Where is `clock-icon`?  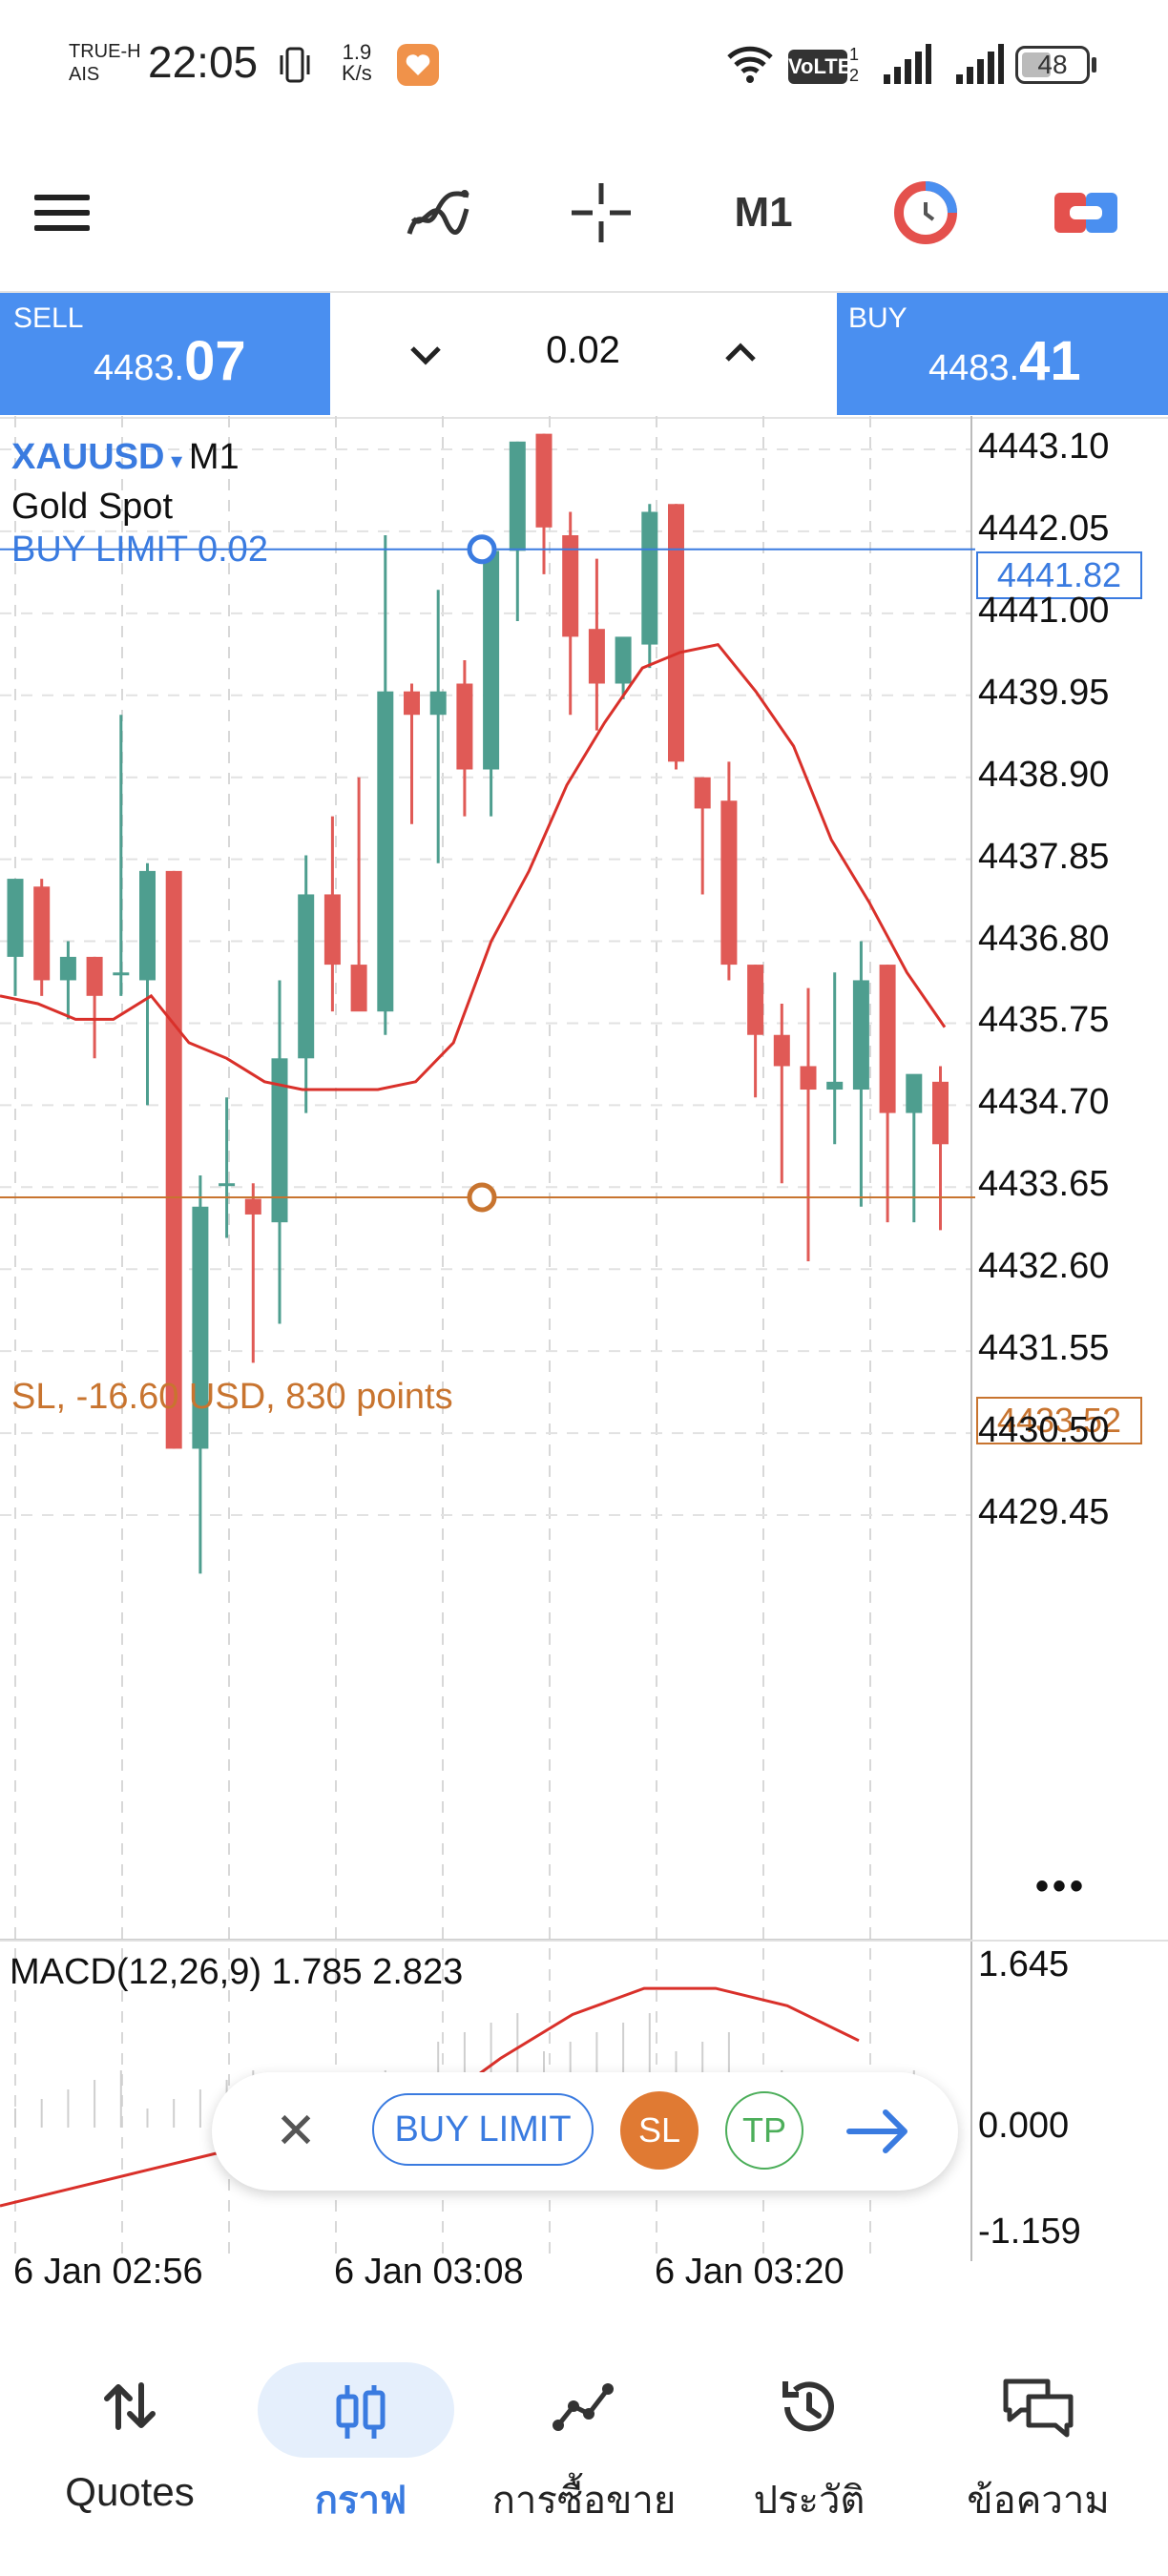 clock-icon is located at coordinates (926, 212).